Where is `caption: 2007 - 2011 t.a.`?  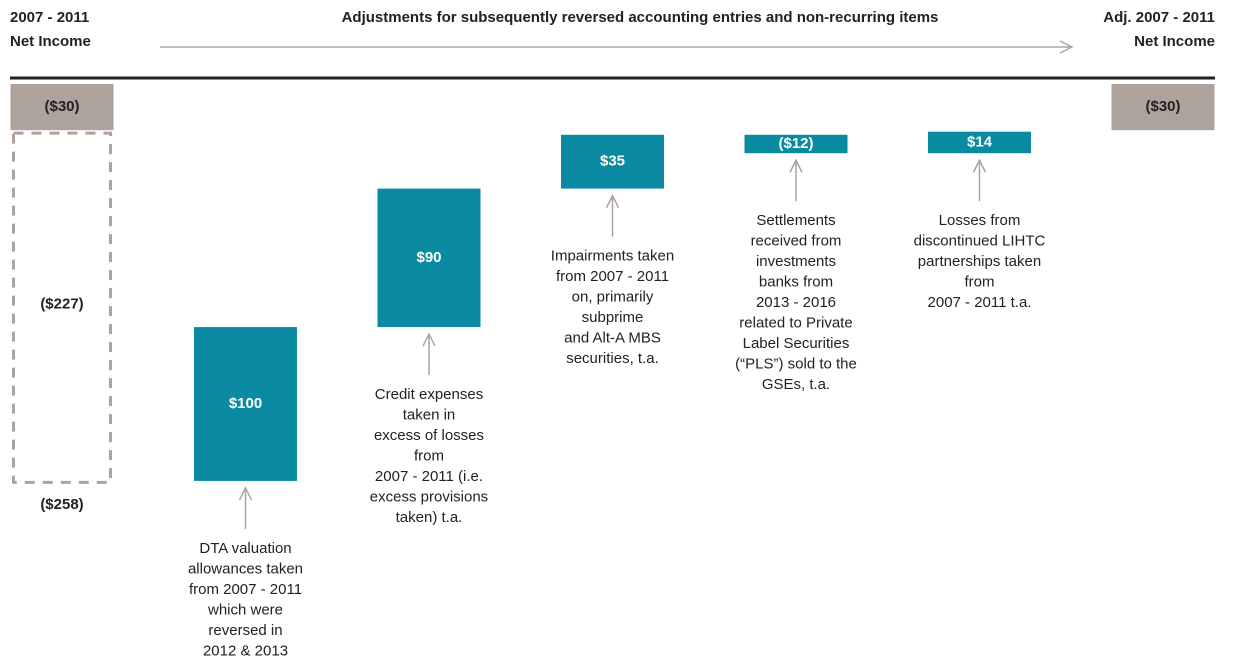 caption: 2007 - 2011 t.a. is located at coordinates (980, 302).